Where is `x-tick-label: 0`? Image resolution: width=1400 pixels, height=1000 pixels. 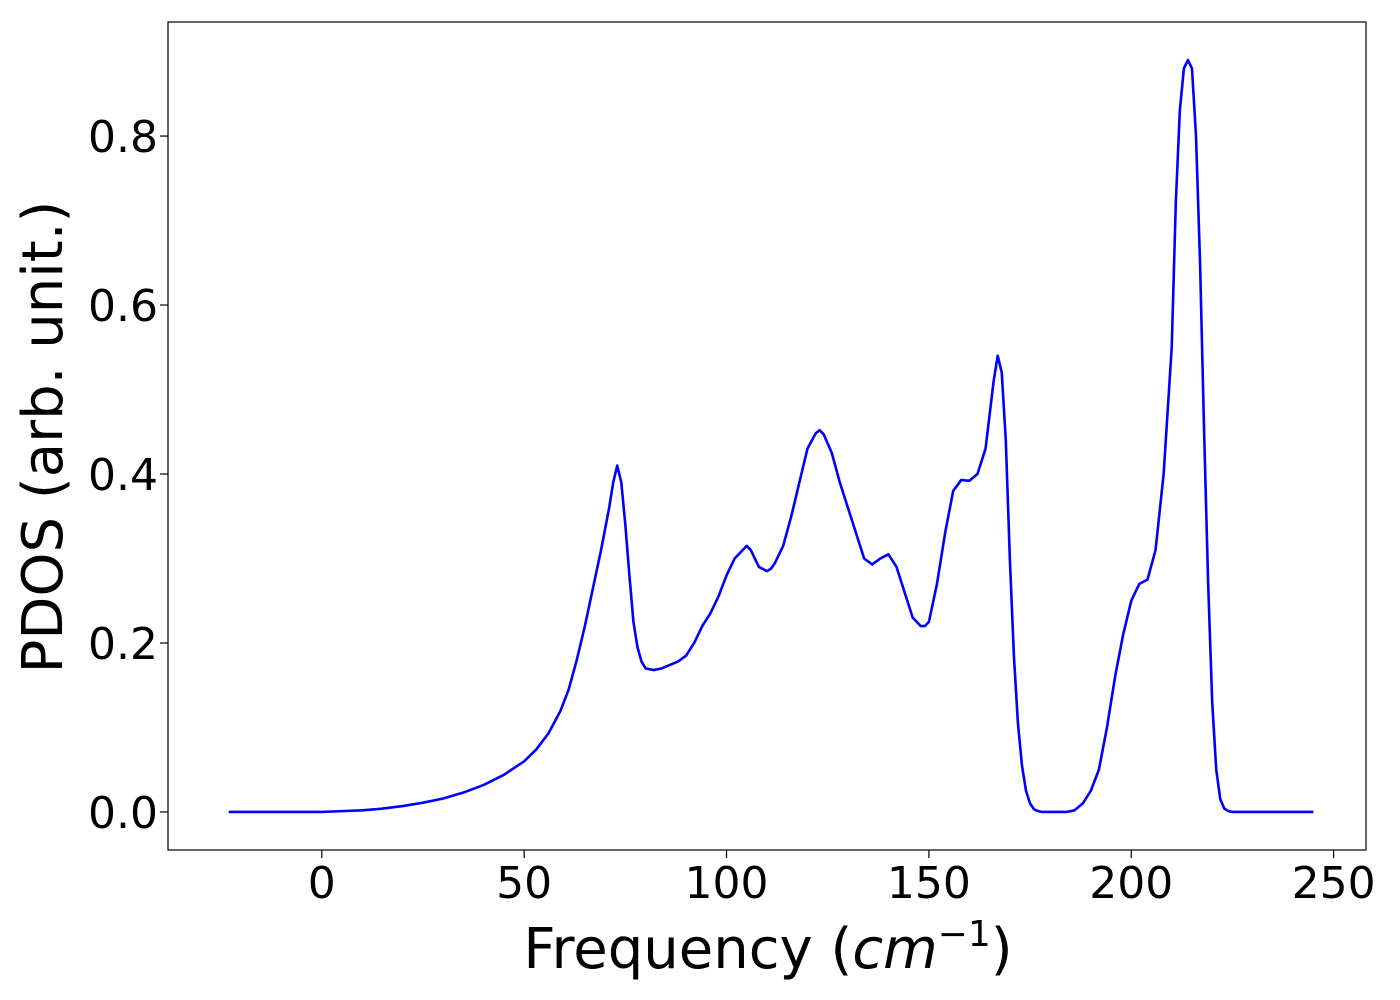 x-tick-label: 0 is located at coordinates (322, 883).